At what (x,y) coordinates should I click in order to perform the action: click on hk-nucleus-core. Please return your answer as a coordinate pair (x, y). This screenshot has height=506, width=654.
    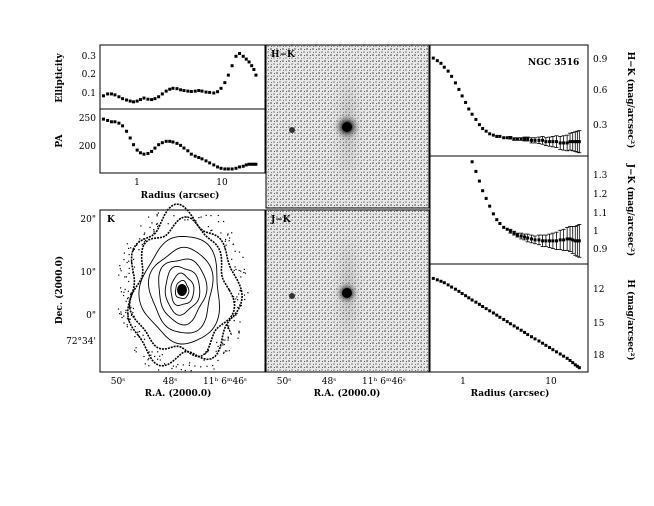
    Looking at the image, I should click on (347, 127).